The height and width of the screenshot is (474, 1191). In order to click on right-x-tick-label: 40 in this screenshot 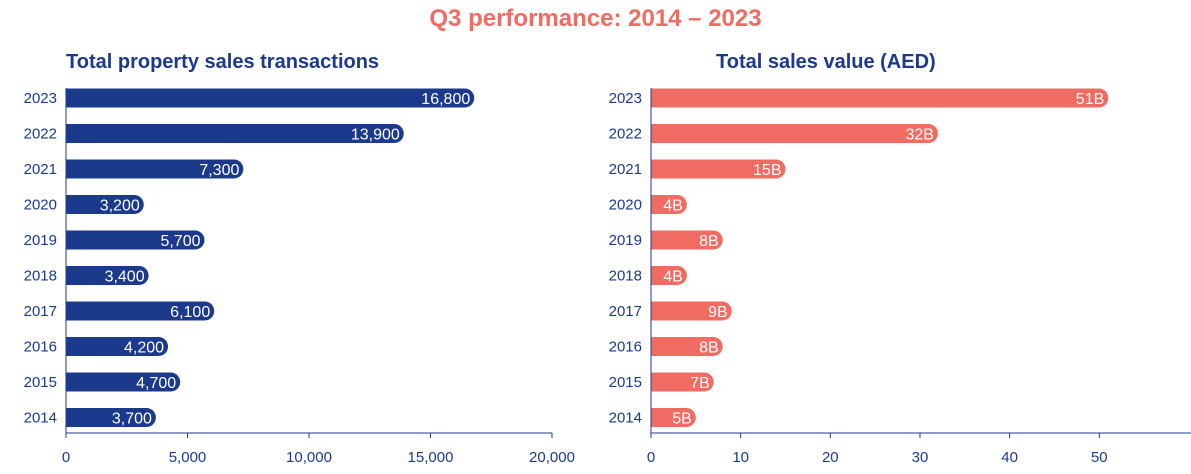, I will do `click(1009, 457)`.